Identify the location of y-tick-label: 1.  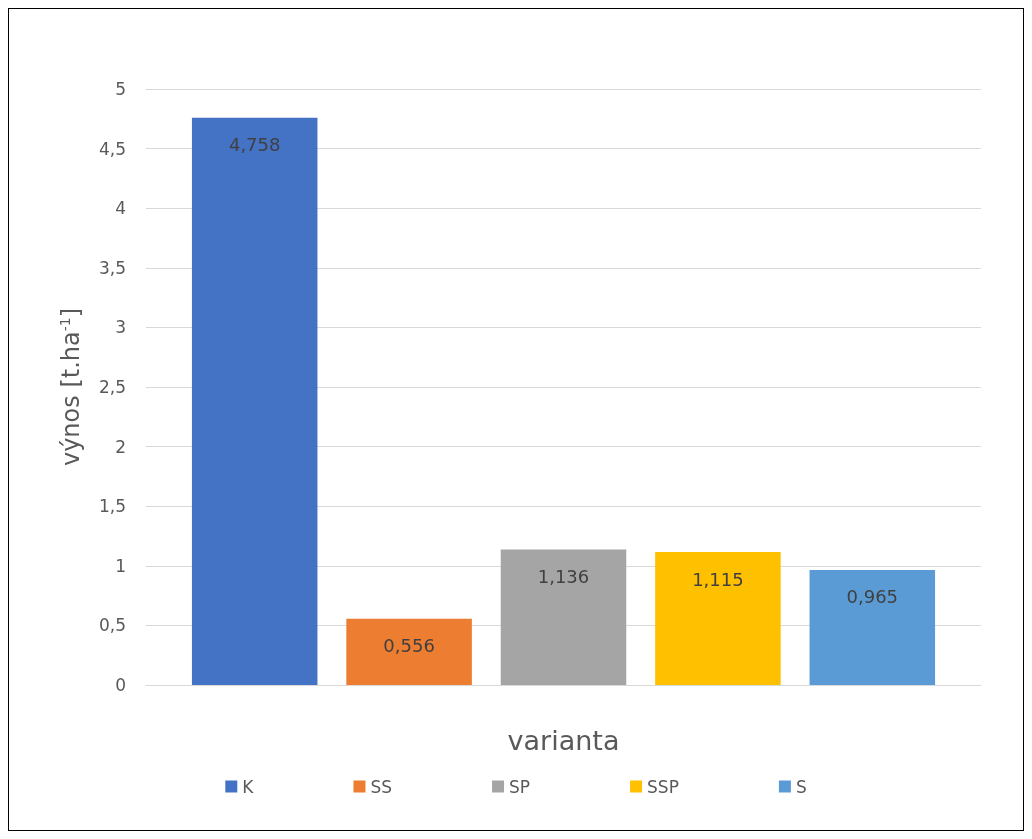
(120, 565).